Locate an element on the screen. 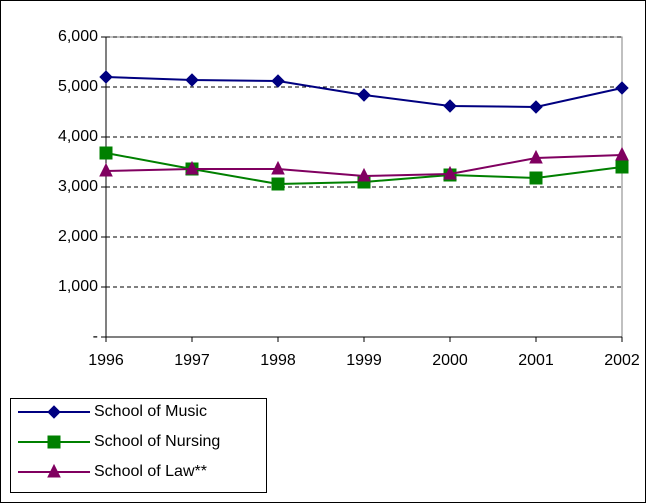 This screenshot has width=647, height=504. x-tick-label: 1998 is located at coordinates (278, 360).